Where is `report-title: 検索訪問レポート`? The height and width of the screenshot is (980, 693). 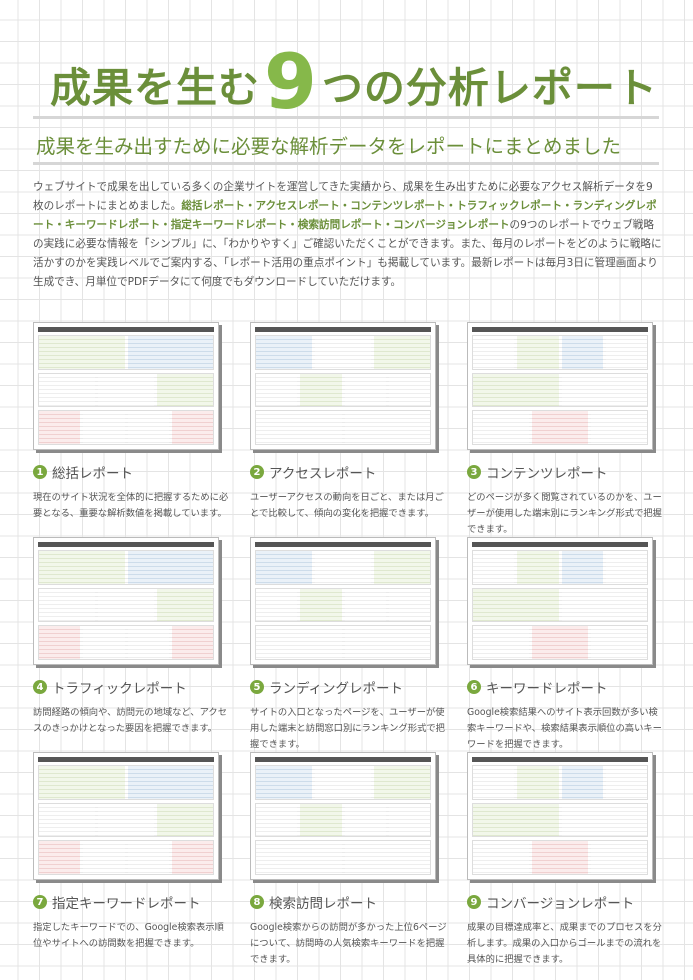 report-title: 検索訪問レポート is located at coordinates (323, 904).